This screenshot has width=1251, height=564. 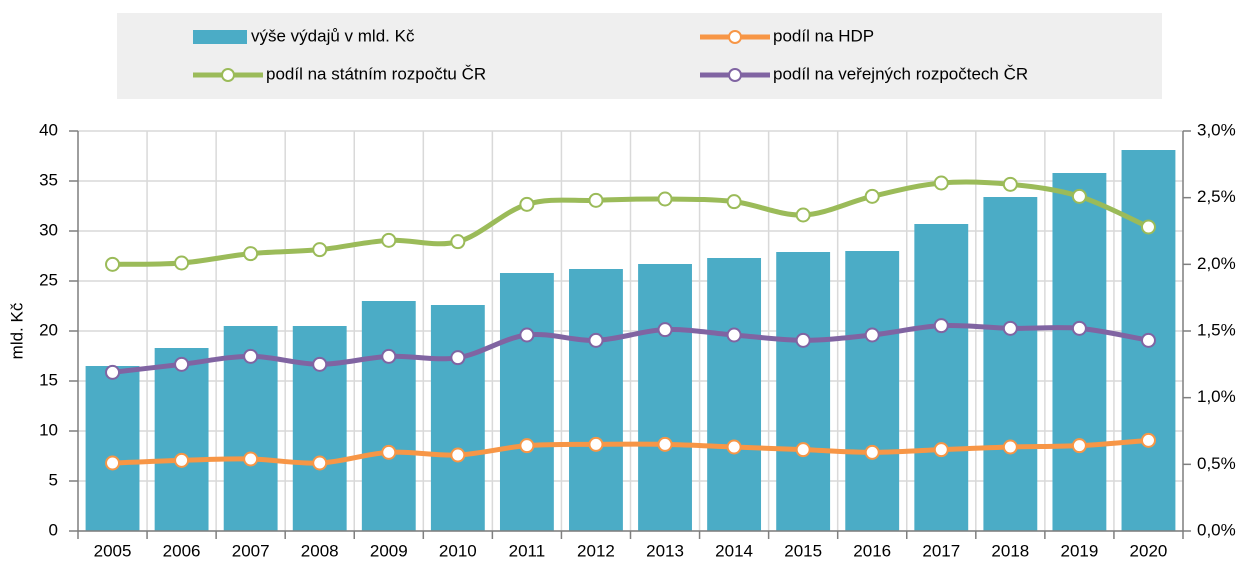 I want to click on legend-label: podíl na státním rozpočtu ČR, so click(x=376, y=73).